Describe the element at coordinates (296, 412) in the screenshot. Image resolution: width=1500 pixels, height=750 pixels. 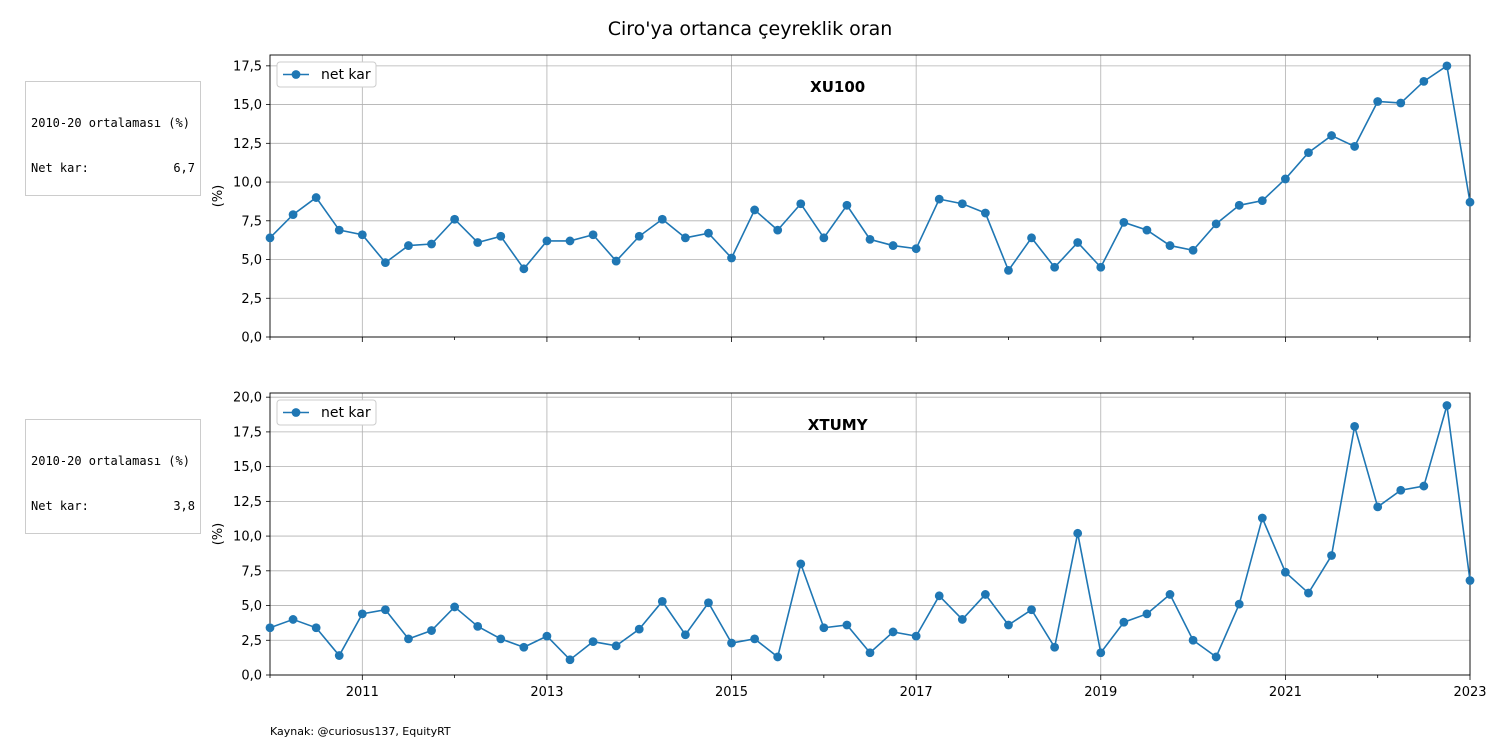
I see `legend-marker` at that location.